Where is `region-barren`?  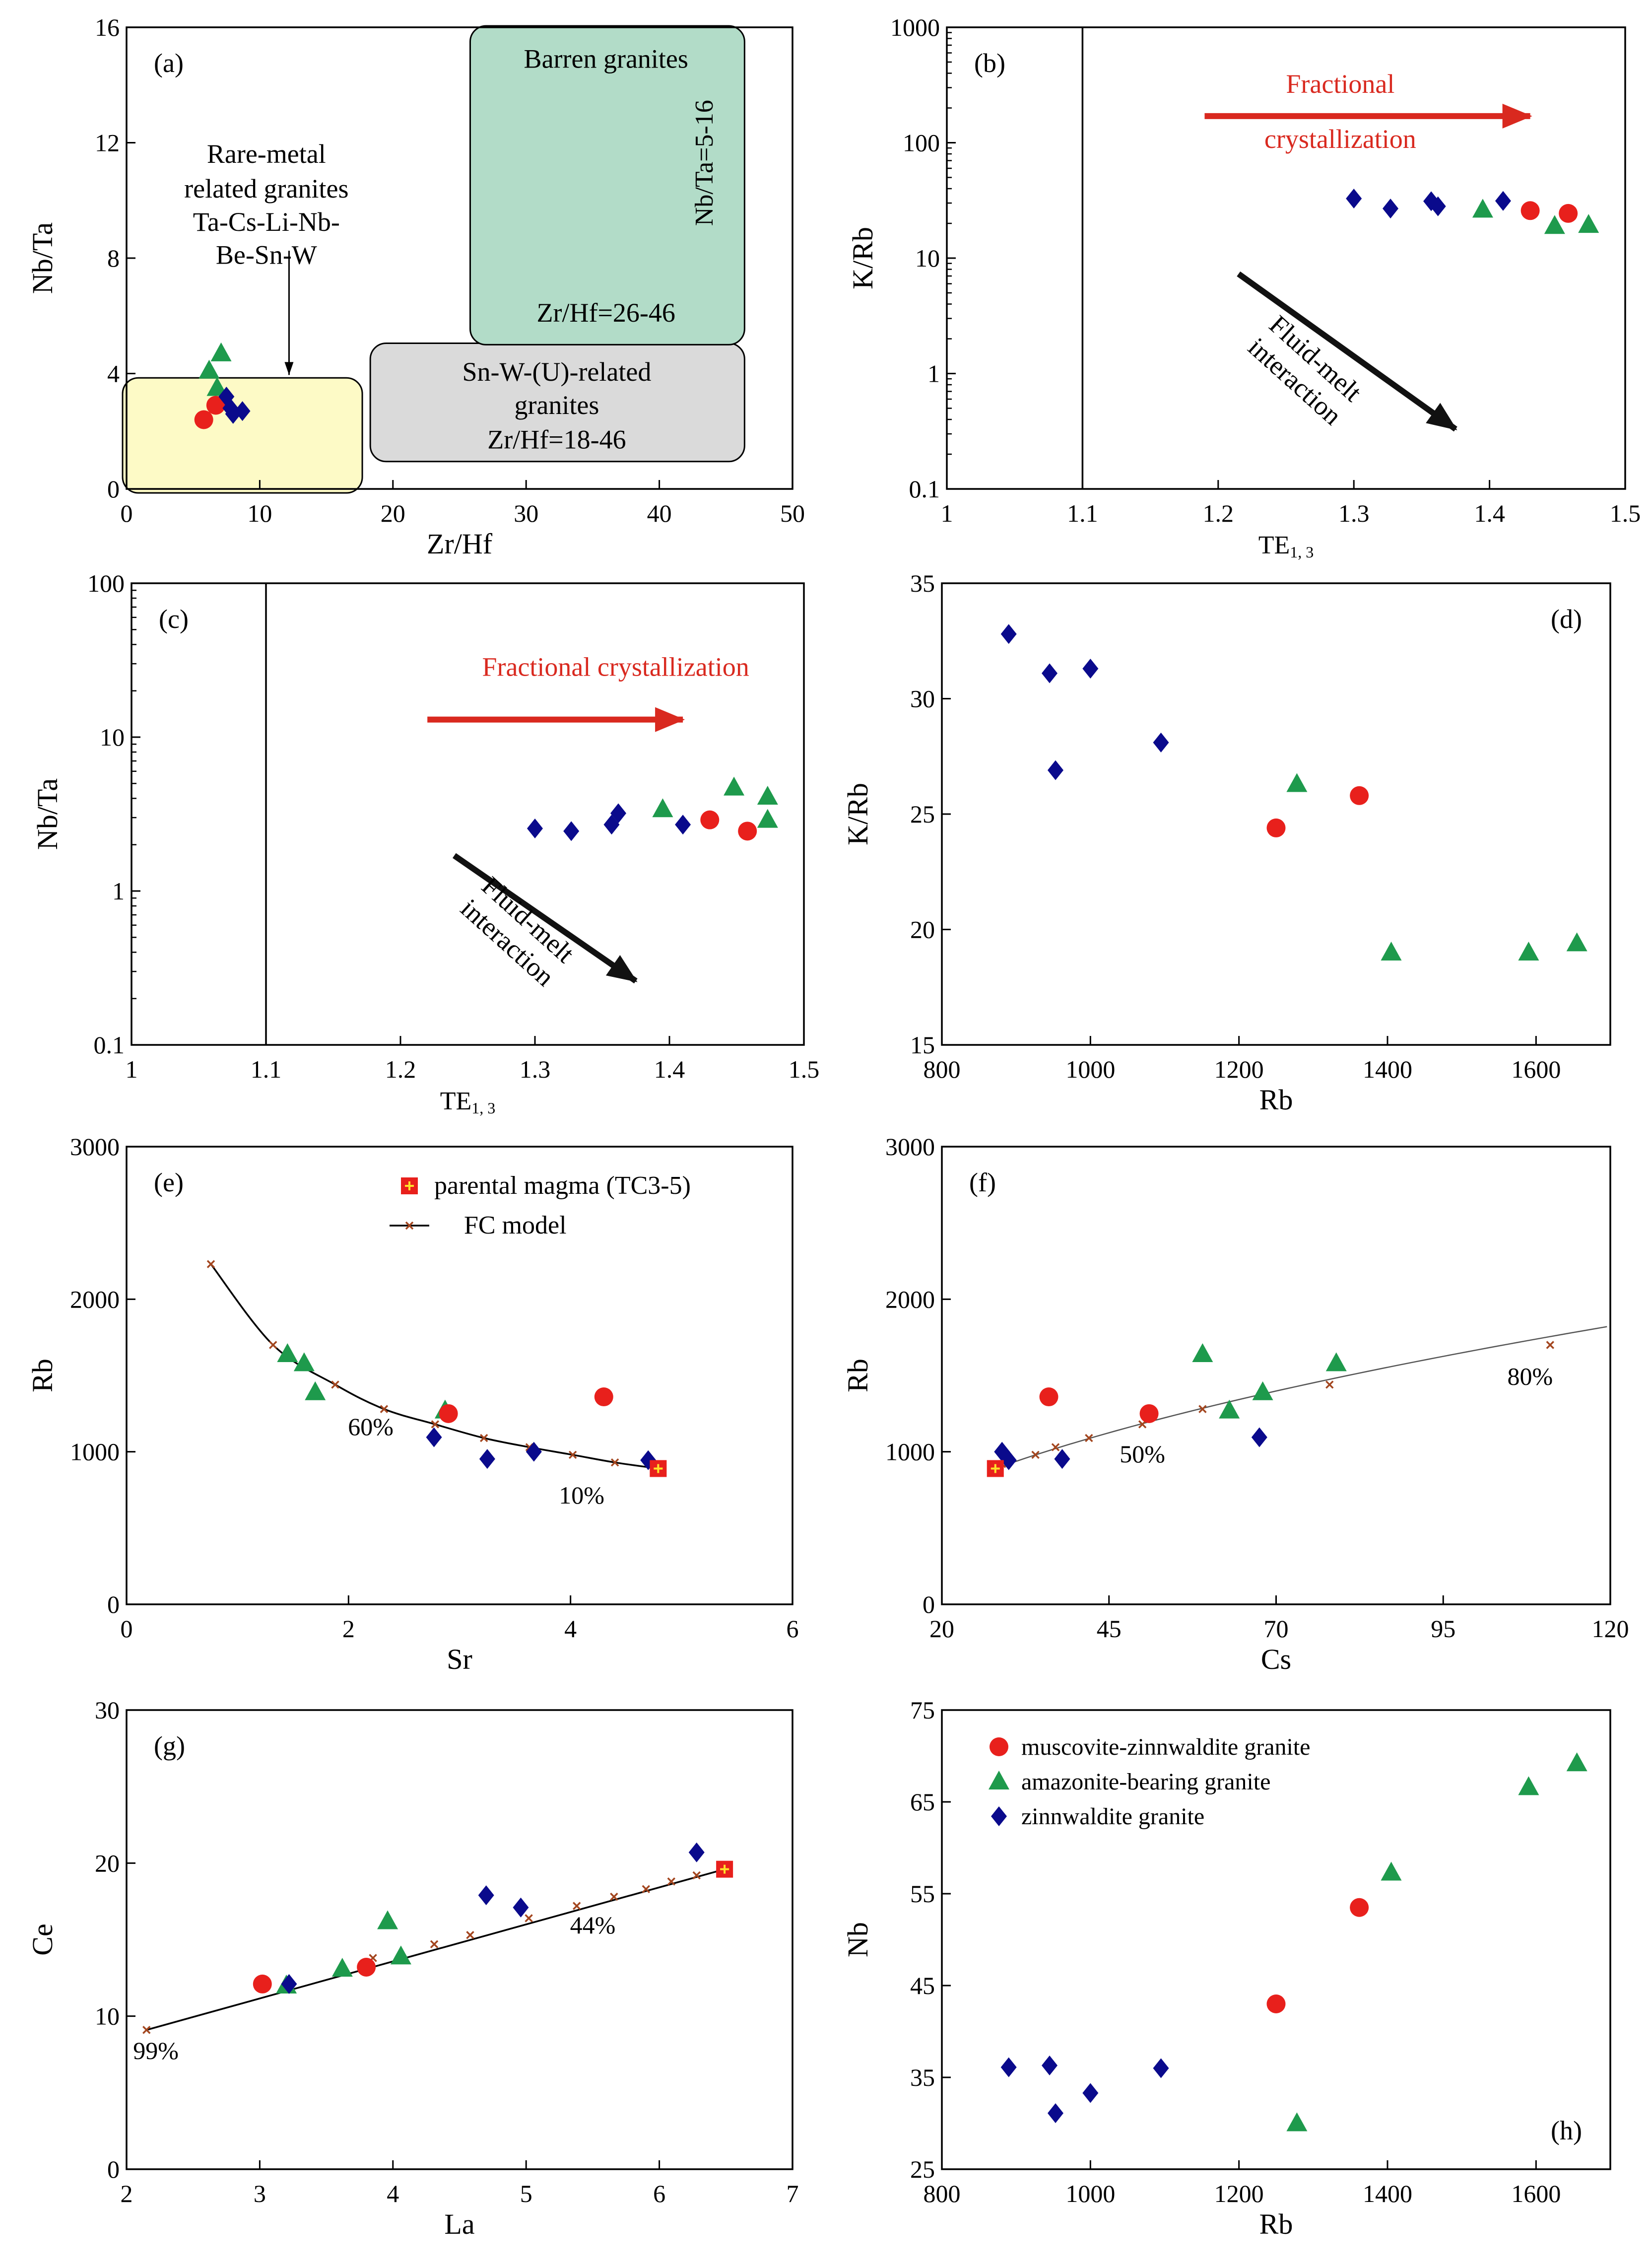
region-barren is located at coordinates (607, 185).